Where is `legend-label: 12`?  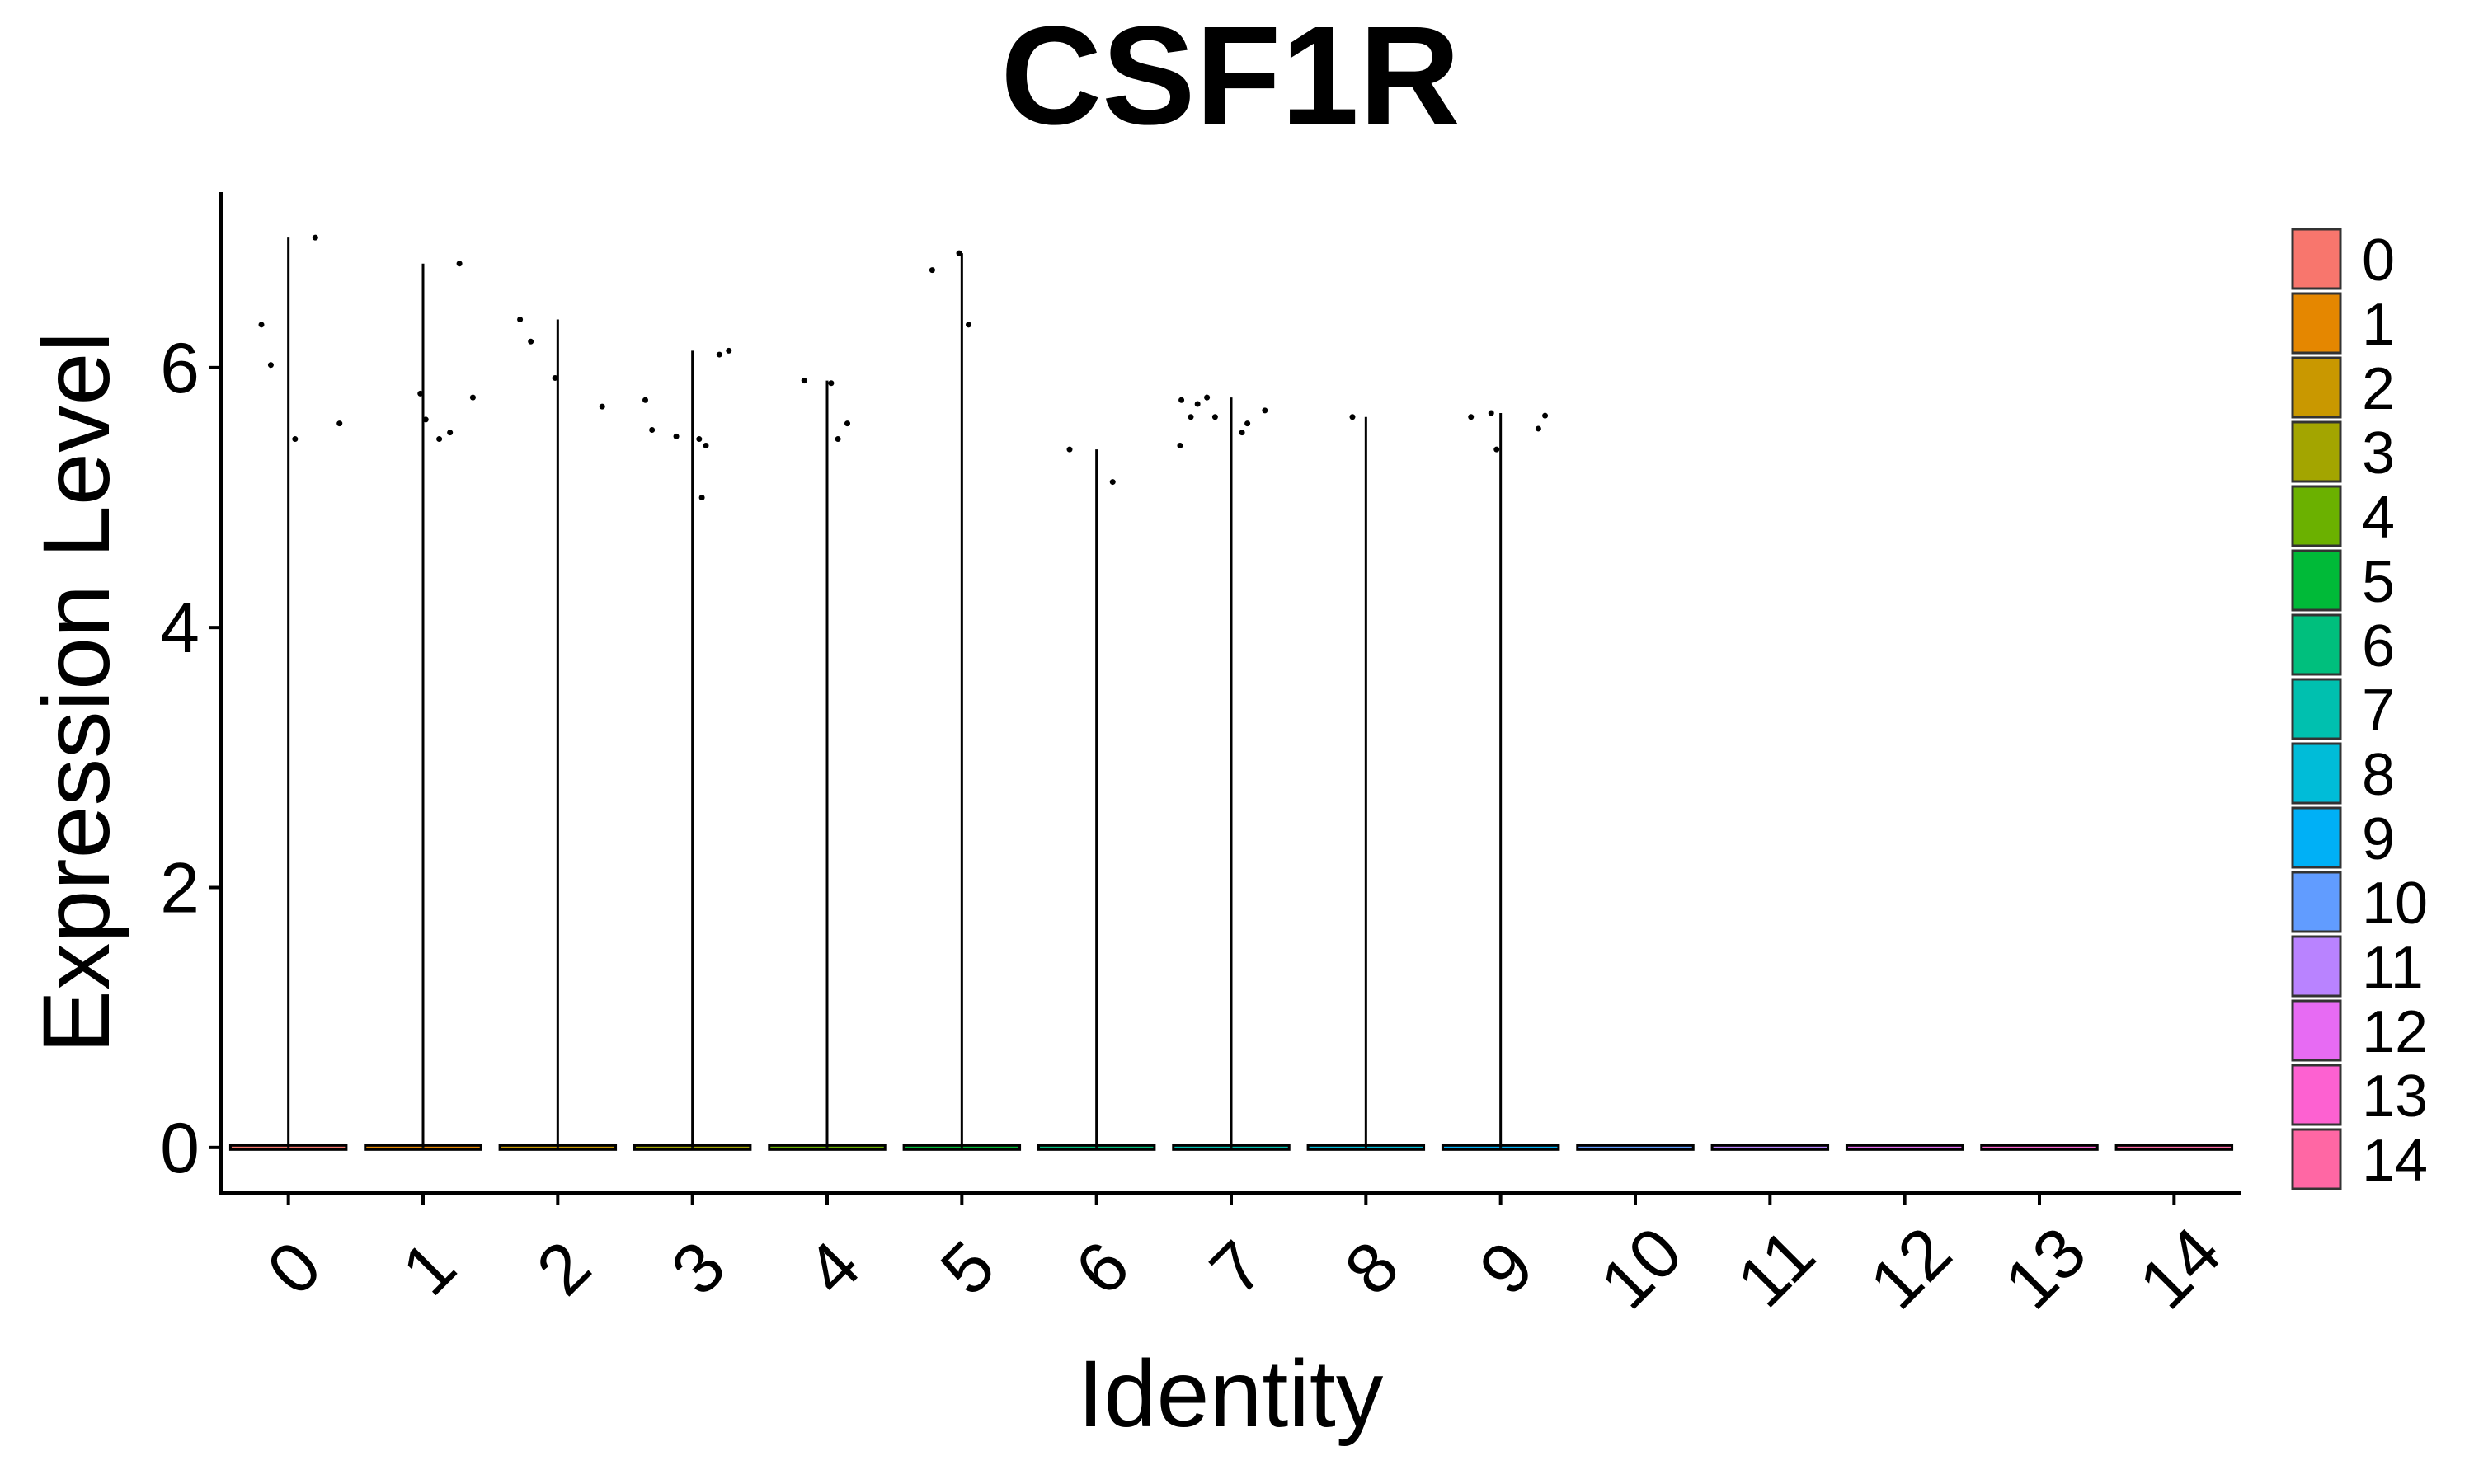
legend-label: 12 is located at coordinates (2395, 1032).